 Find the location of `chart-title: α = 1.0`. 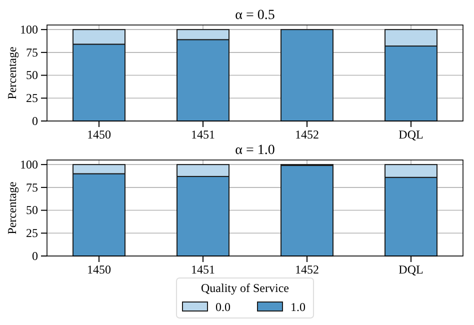

chart-title: α = 1.0 is located at coordinates (255, 150).